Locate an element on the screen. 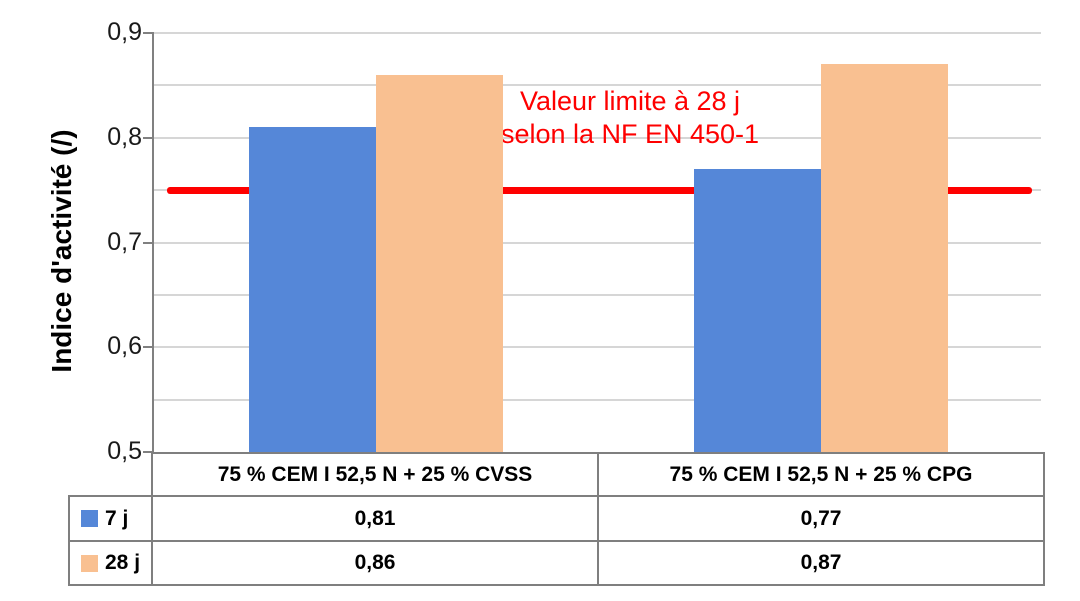  series-28j-label: 28 j is located at coordinates (123, 562).